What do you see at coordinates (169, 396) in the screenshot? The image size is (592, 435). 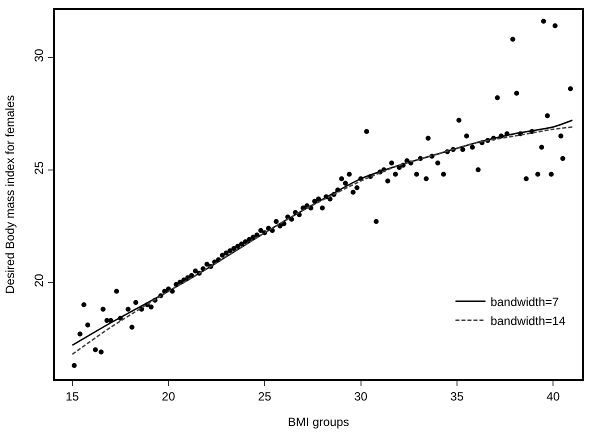 I see `x-tick-label: 20` at bounding box center [169, 396].